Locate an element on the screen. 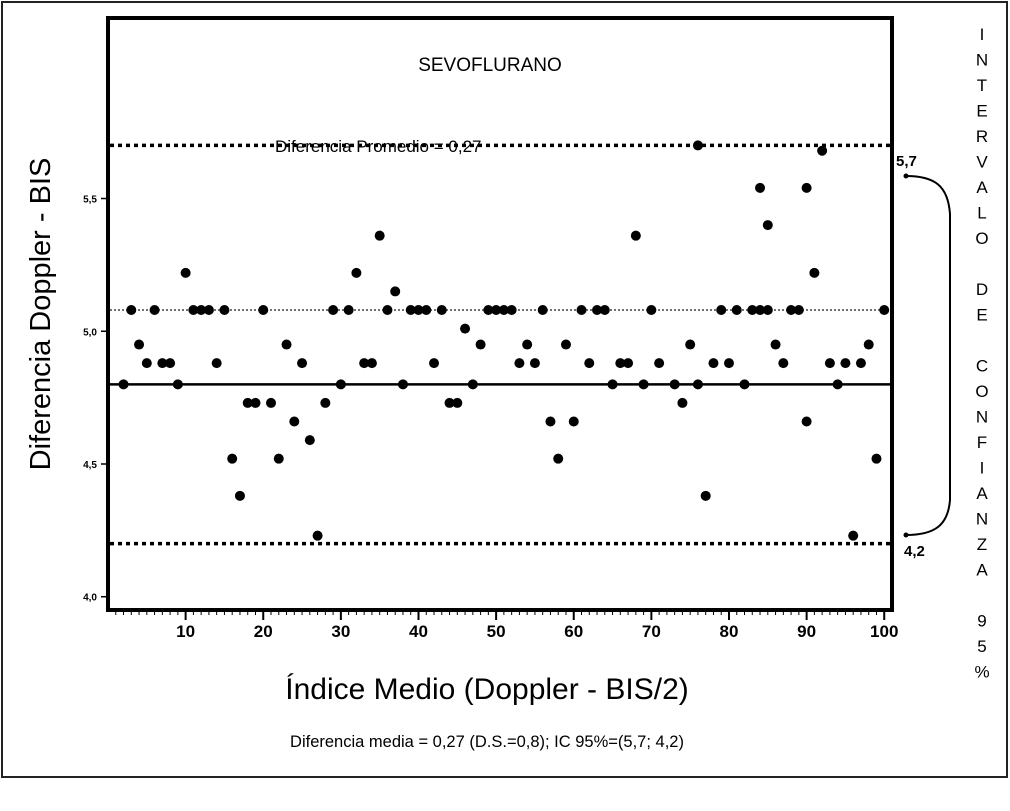  chart-title: SEVOFLURANO is located at coordinates (490, 65).